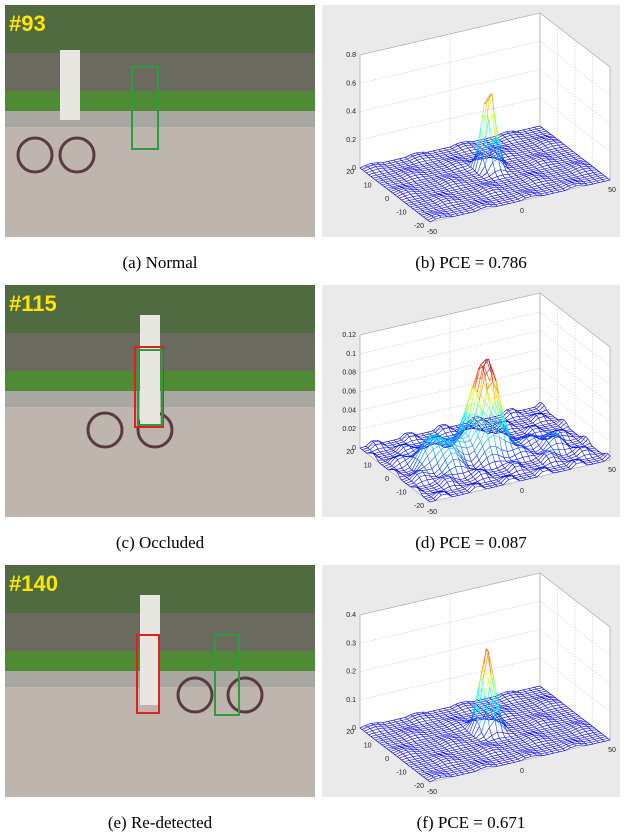 The width and height of the screenshot is (626, 833). Describe the element at coordinates (160, 681) in the screenshot. I see `photo: #140` at that location.